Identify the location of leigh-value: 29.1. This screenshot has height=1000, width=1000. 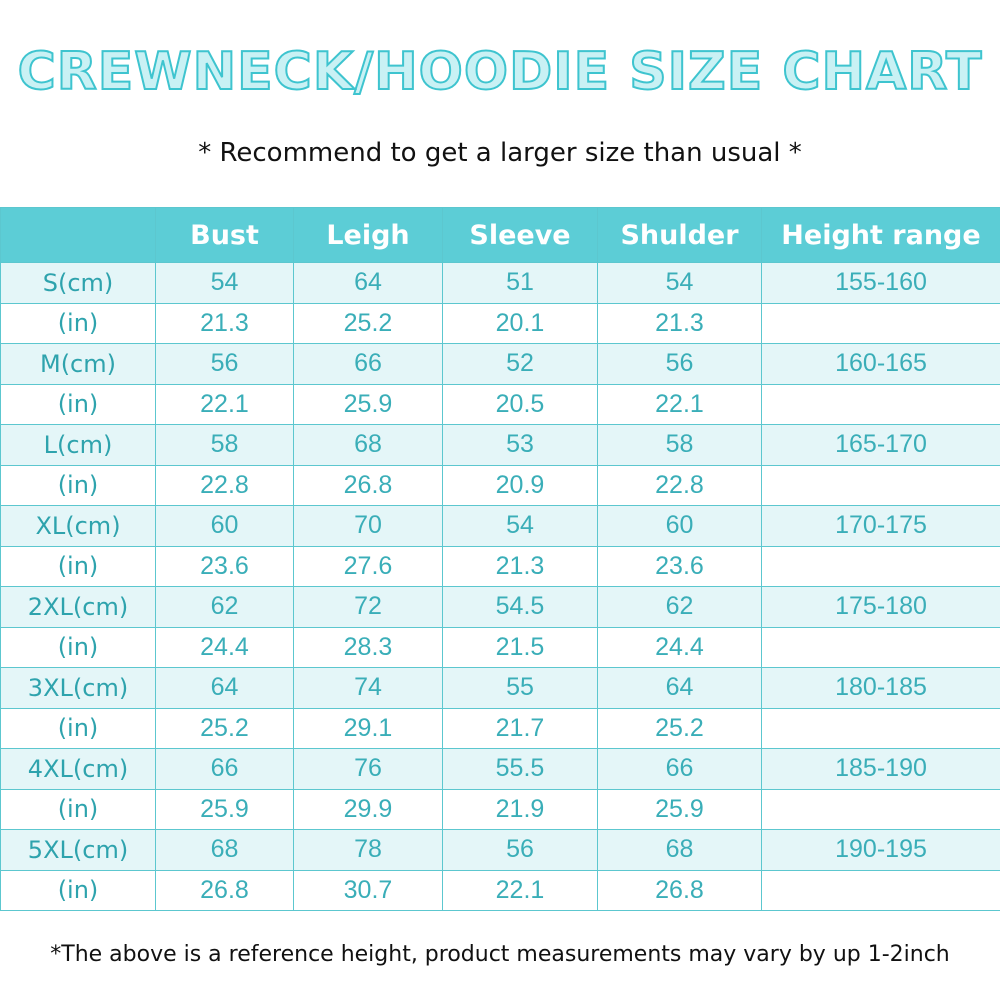
(368, 728).